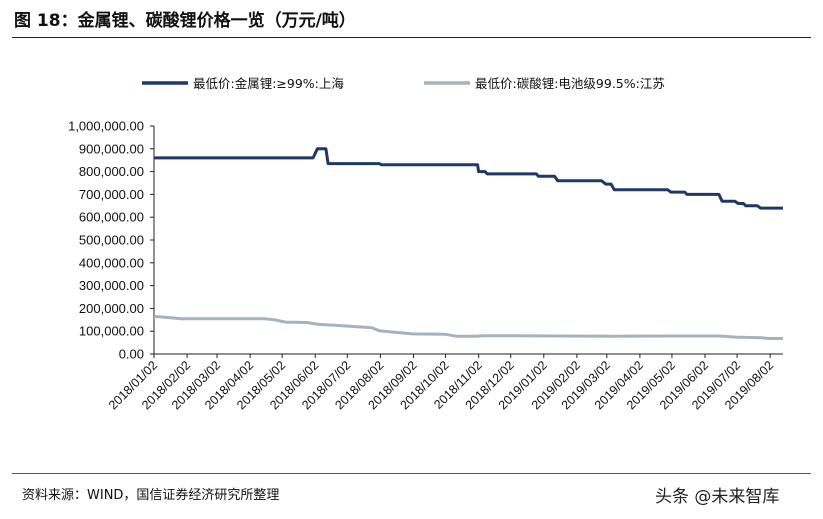 The width and height of the screenshot is (823, 519). I want to click on y-tick-label: 300,000.00, so click(111, 285).